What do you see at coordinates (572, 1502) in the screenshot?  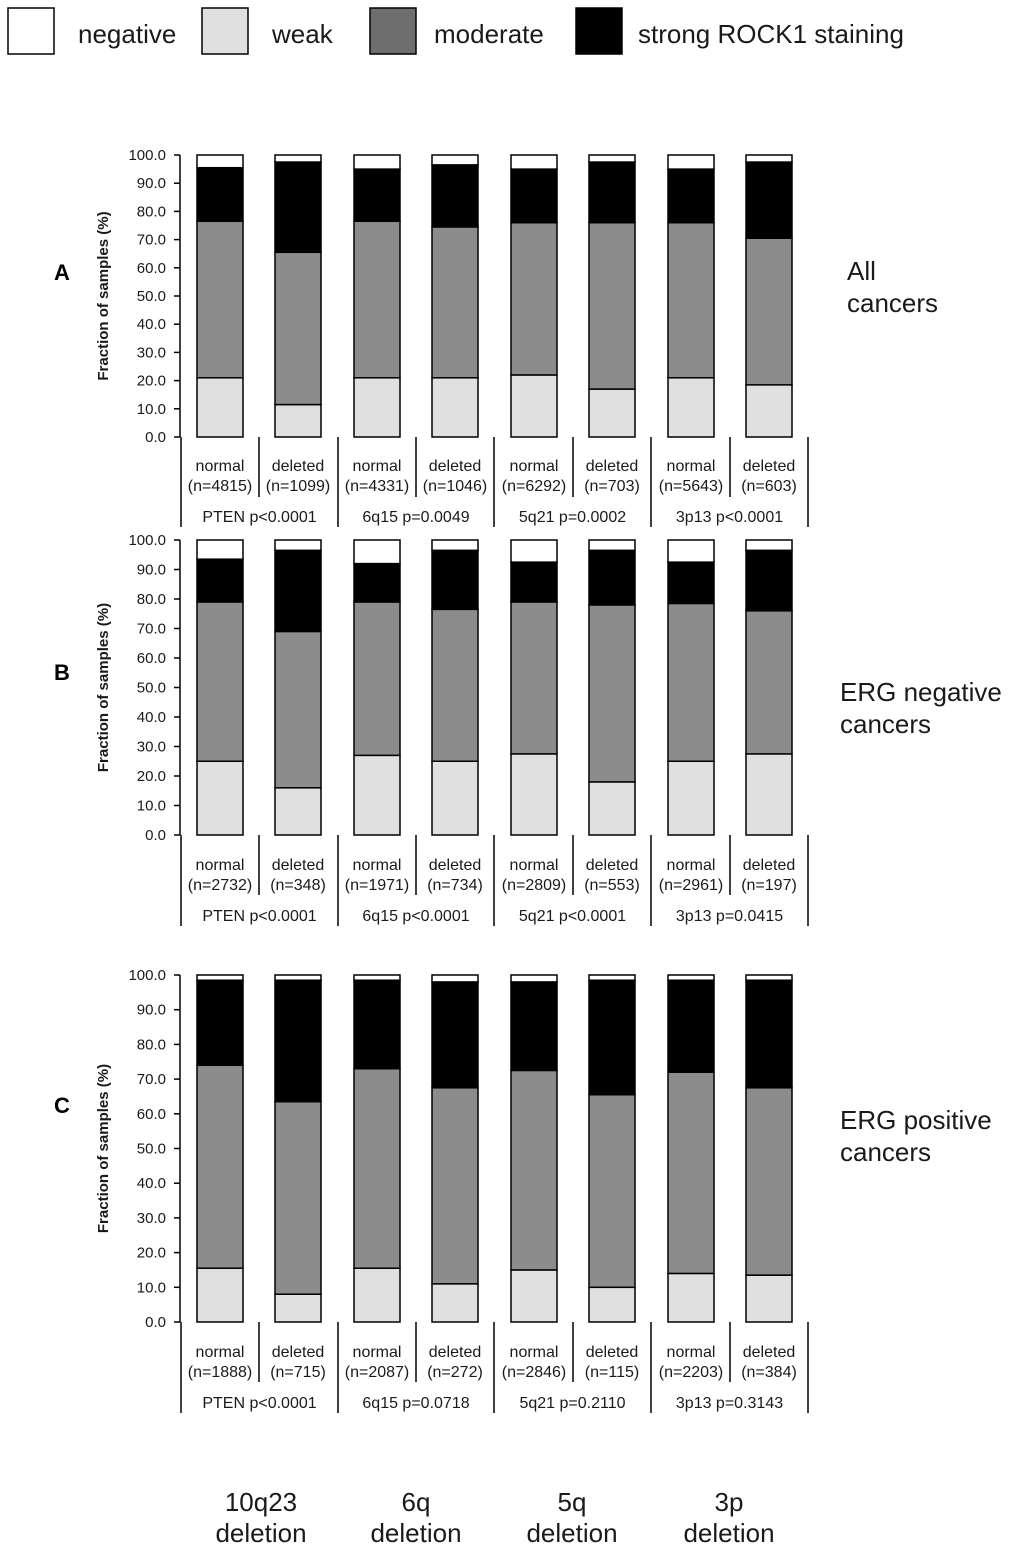 I see `deletion-label-line1: 5q` at bounding box center [572, 1502].